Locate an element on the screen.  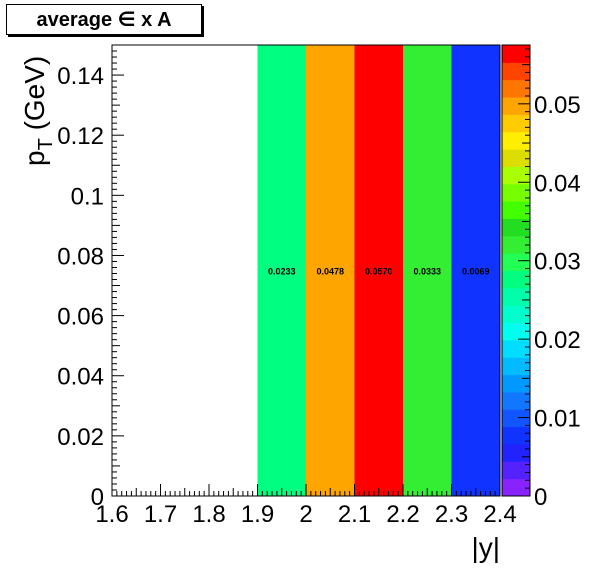
y-tick-label: 0 is located at coordinates (97, 497).